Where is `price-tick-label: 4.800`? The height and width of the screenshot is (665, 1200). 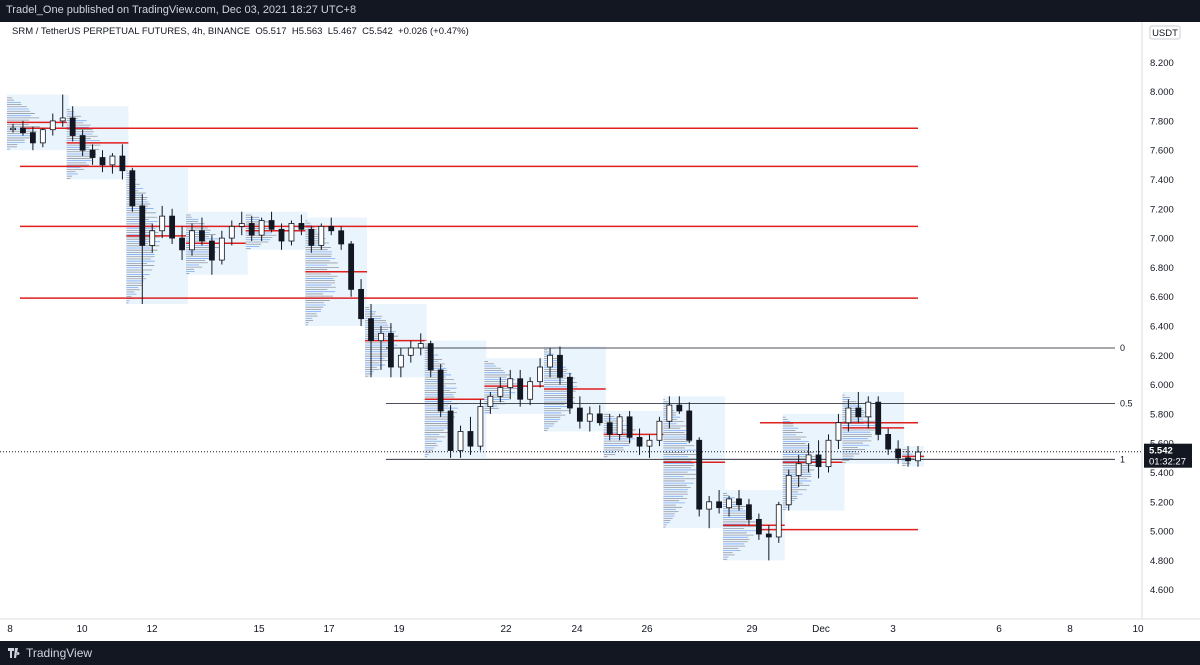
price-tick-label: 4.800 is located at coordinates (1162, 561).